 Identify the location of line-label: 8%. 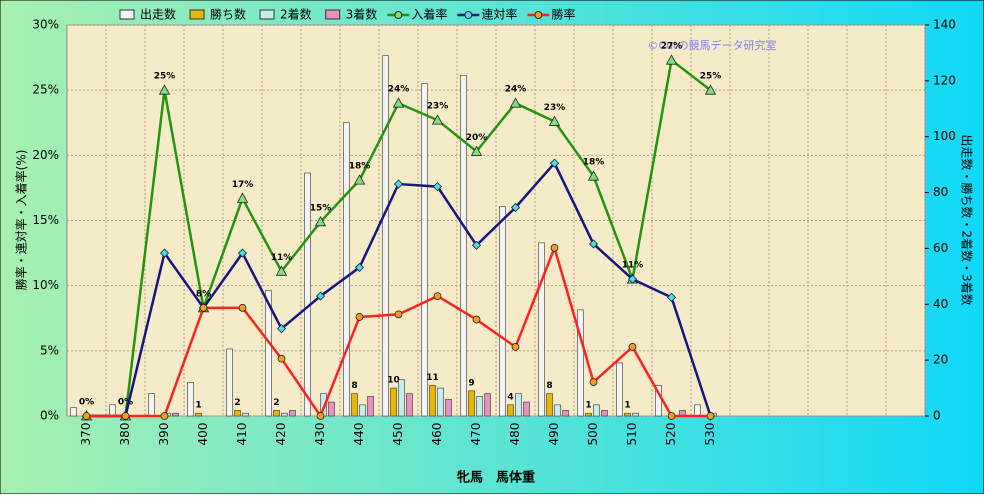
(203, 294).